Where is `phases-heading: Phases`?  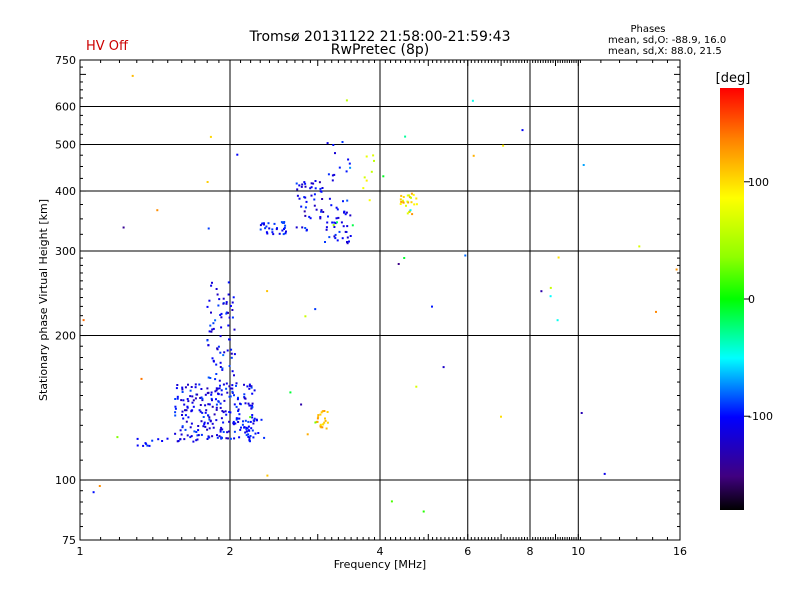 phases-heading: Phases is located at coordinates (647, 29).